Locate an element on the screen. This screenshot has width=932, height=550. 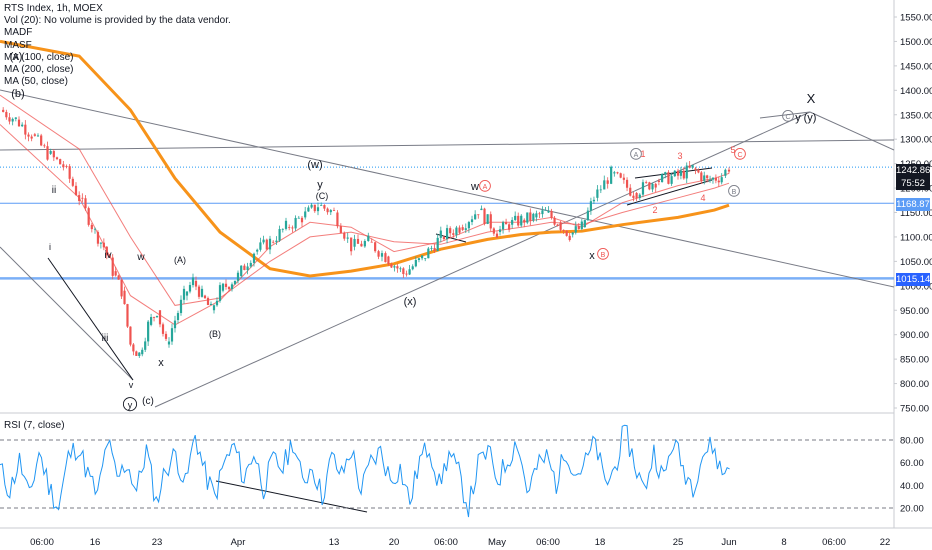
time-tick-label: 16 is located at coordinates (95, 542).